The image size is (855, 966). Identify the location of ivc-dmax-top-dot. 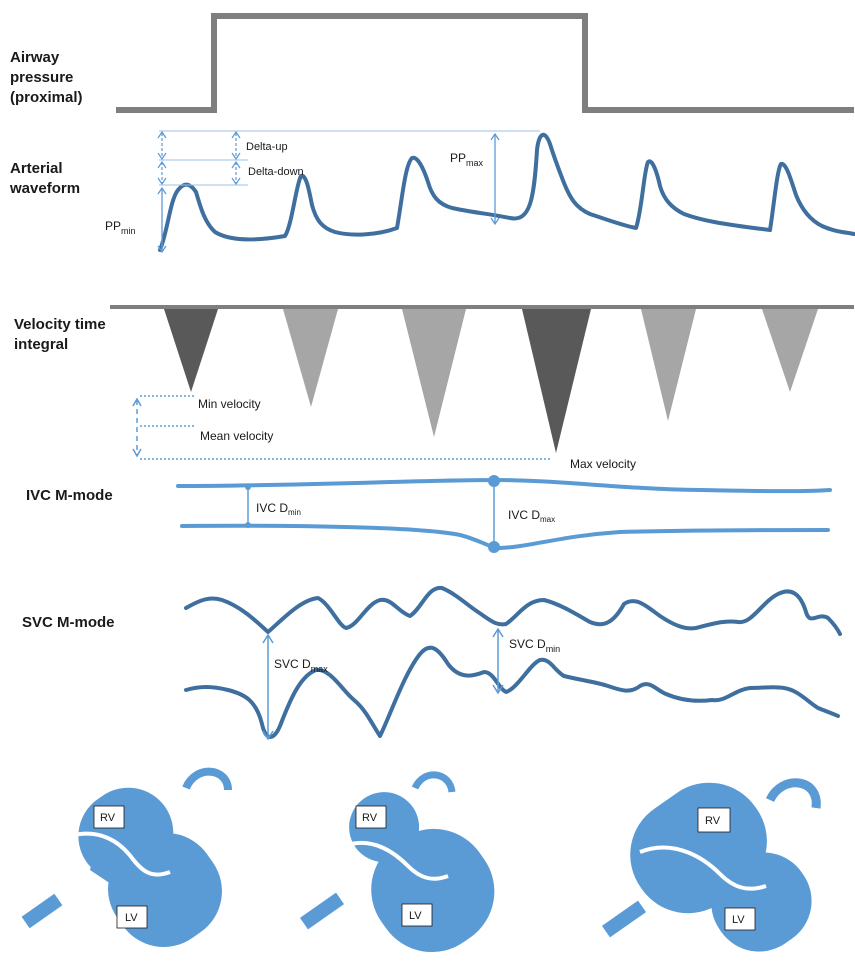
(494, 481).